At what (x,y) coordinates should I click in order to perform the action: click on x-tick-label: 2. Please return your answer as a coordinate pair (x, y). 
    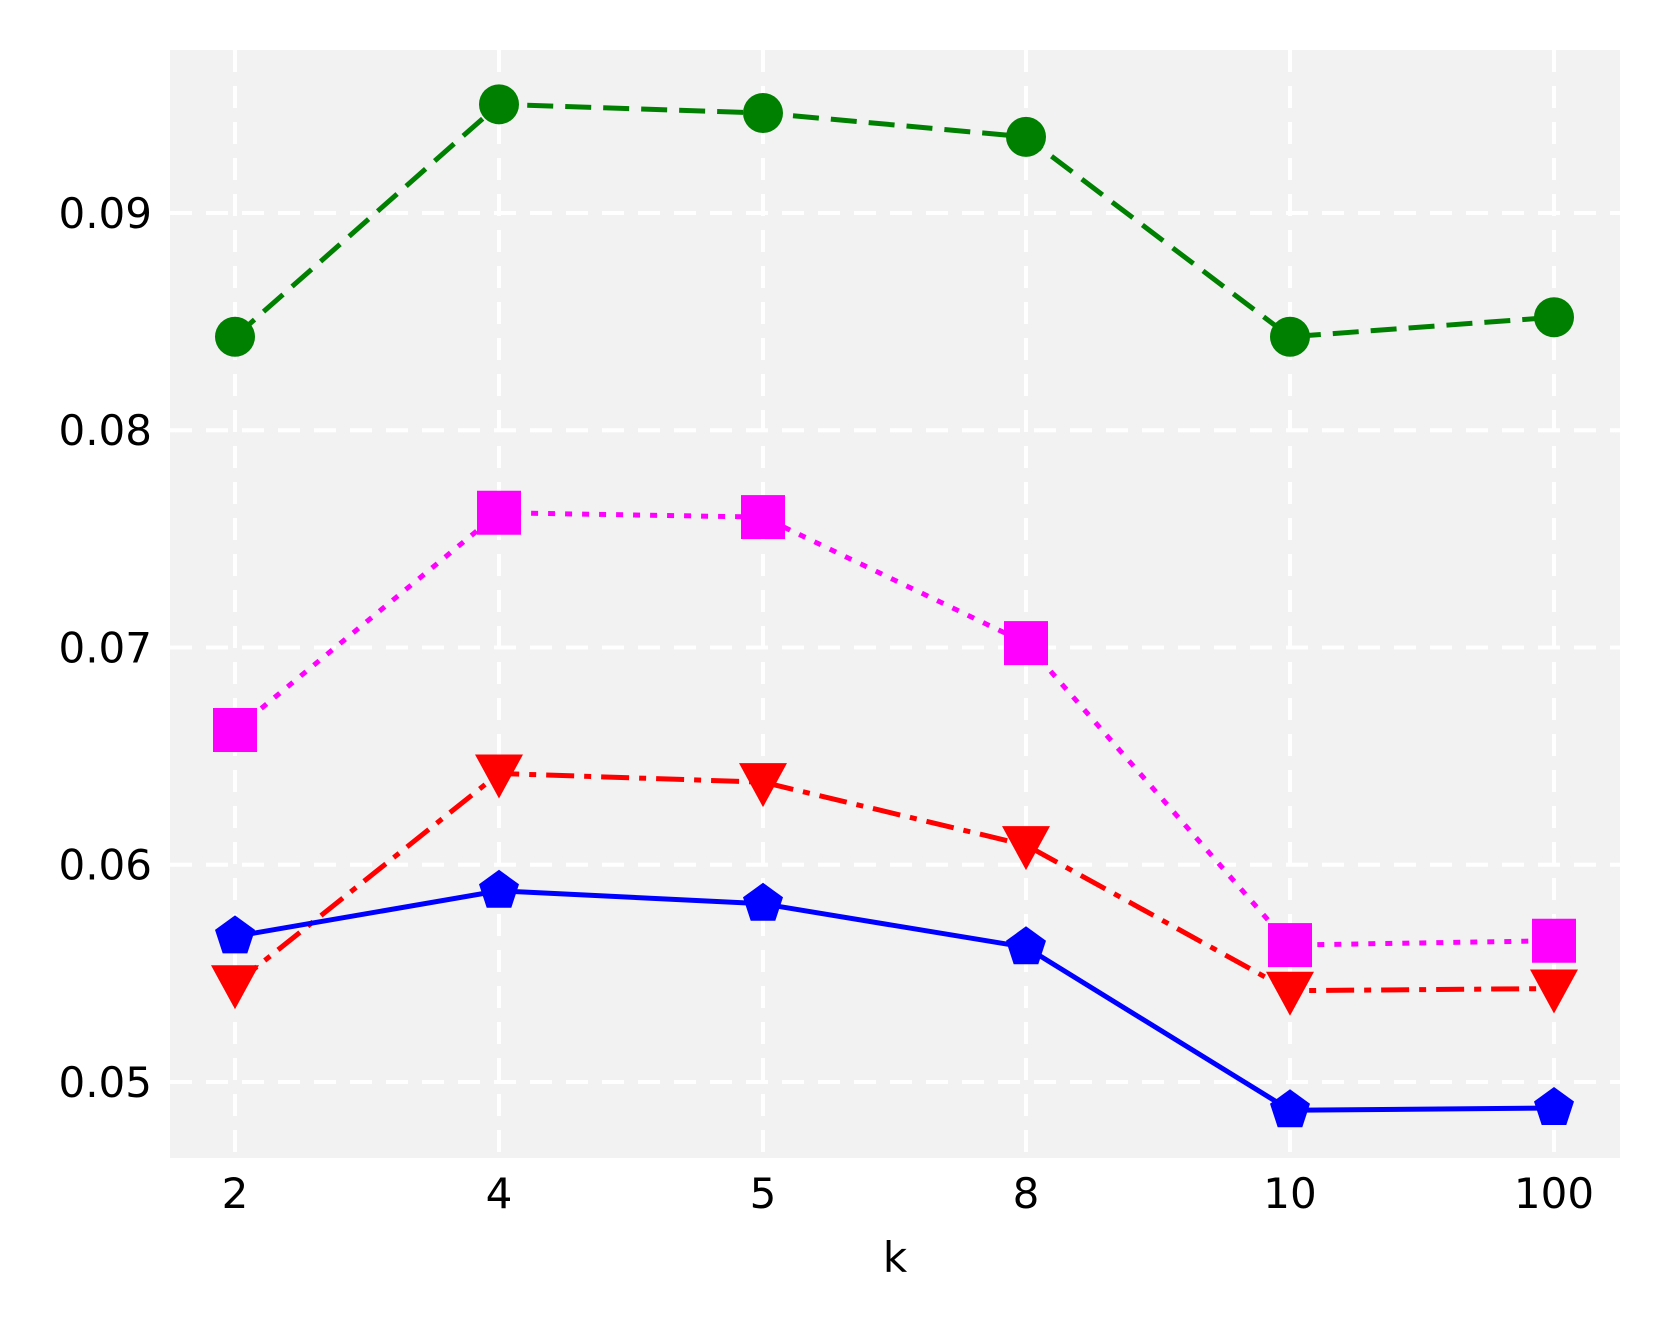
    Looking at the image, I should click on (235, 1193).